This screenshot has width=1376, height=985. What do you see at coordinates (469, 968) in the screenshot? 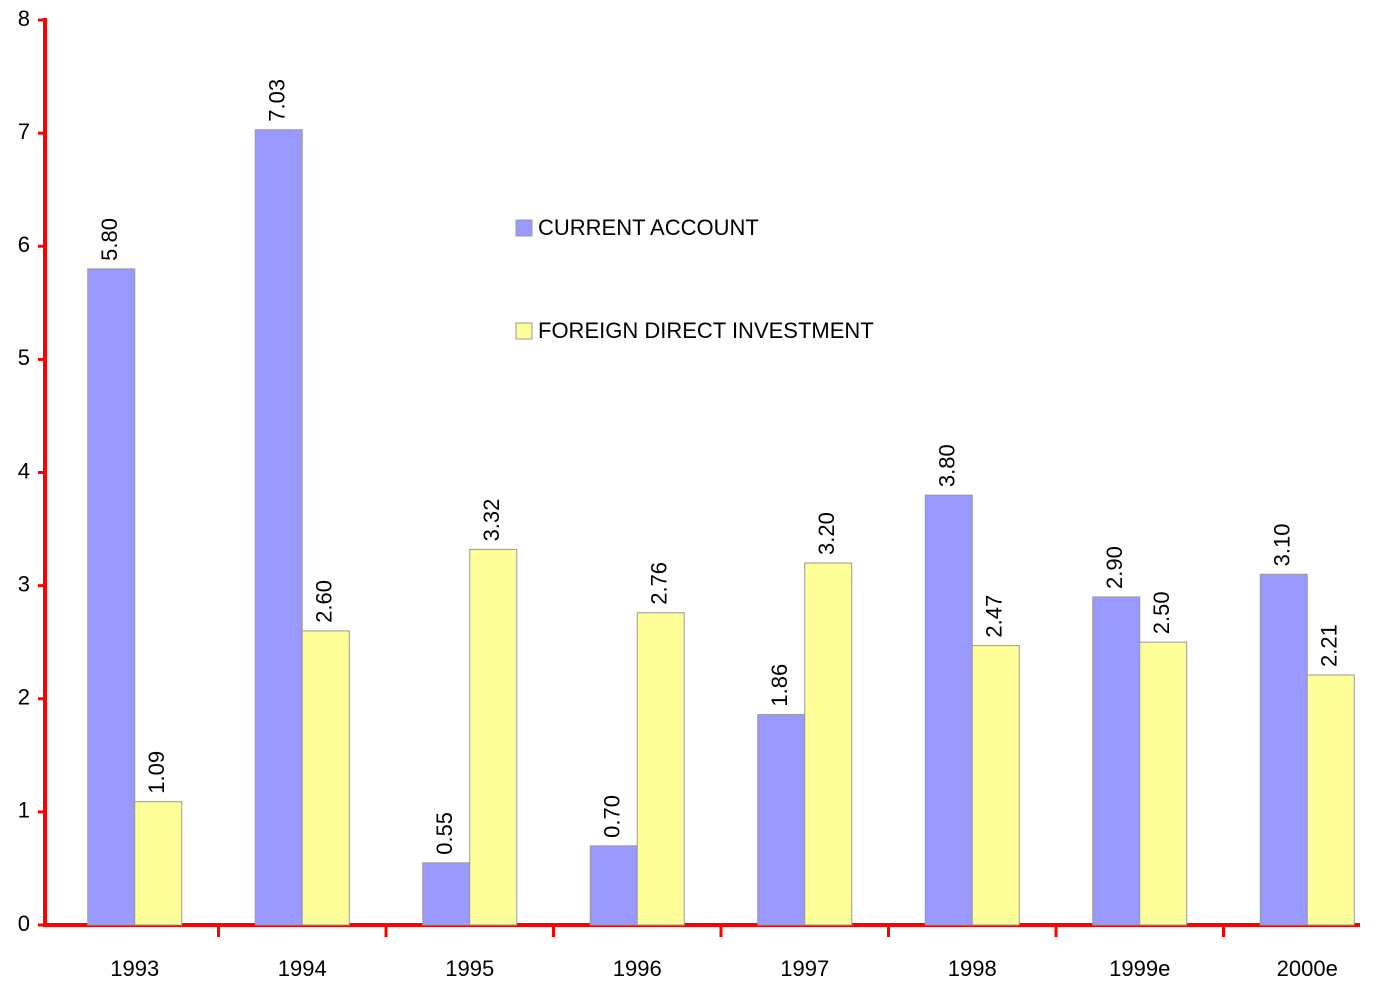
I see `x-tick-label: 1995` at bounding box center [469, 968].